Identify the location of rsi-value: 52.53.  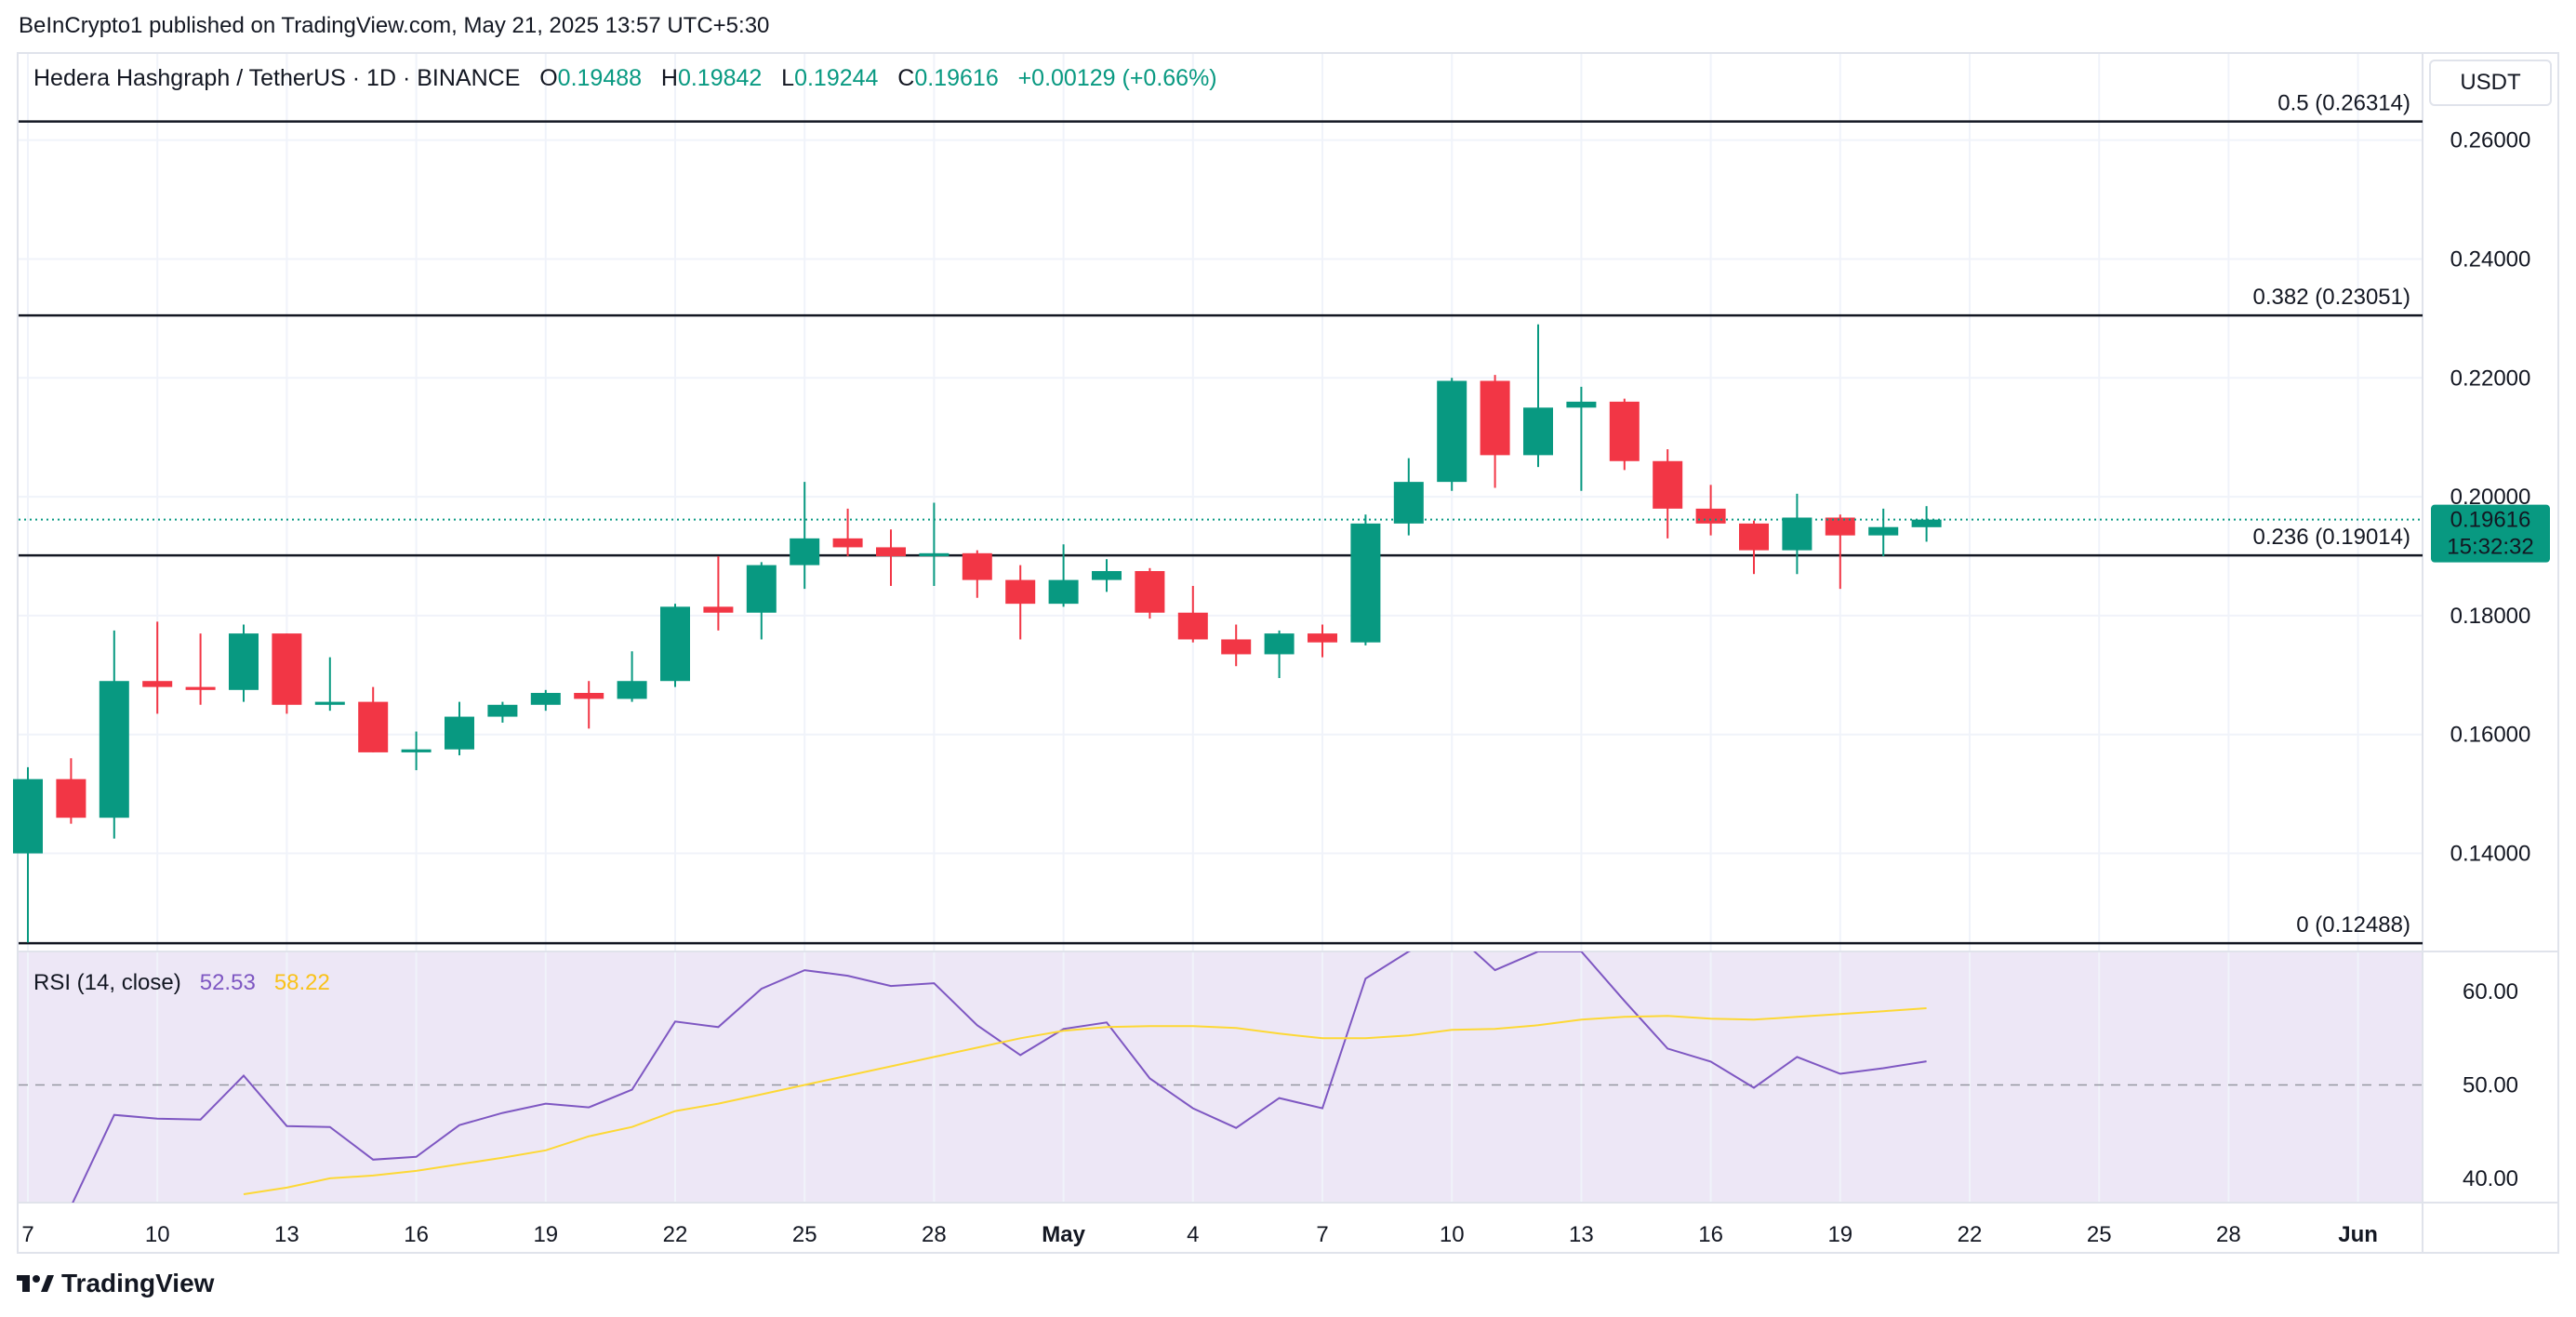
(227, 982).